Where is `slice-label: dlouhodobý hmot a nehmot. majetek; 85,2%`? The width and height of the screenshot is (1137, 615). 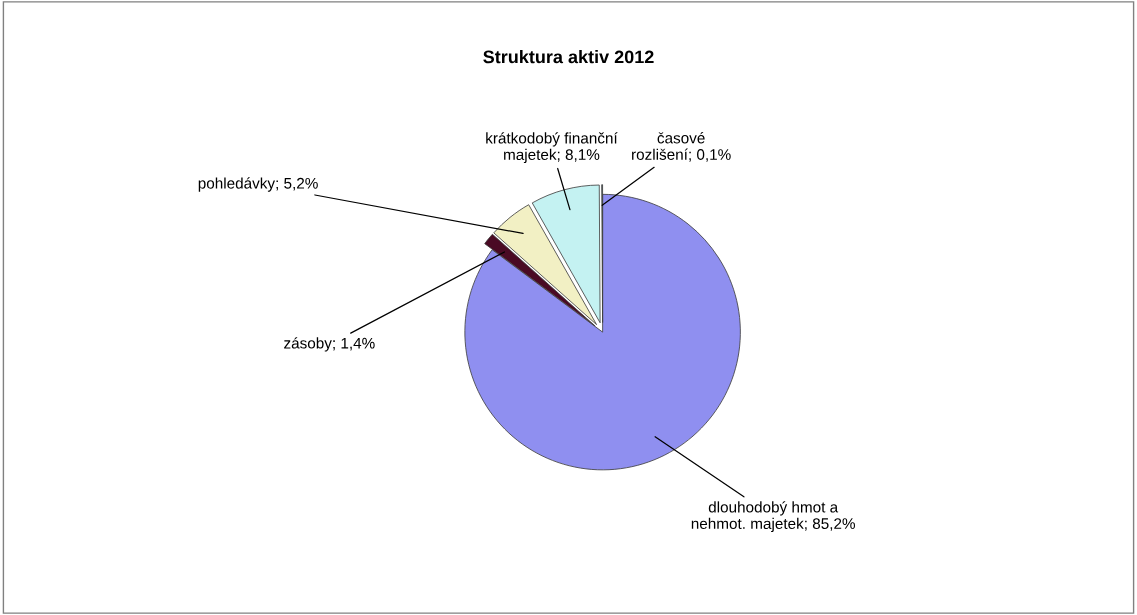 slice-label: dlouhodobý hmot a nehmot. majetek; 85,2% is located at coordinates (773, 517).